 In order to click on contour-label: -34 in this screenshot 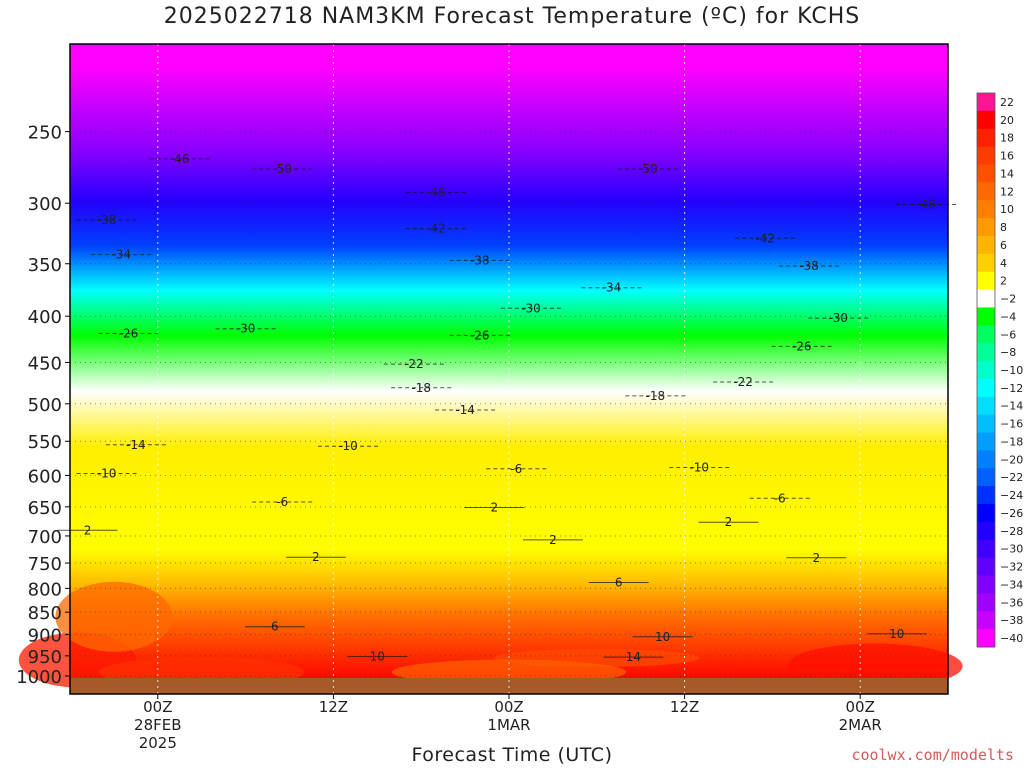, I will do `click(121, 255)`.